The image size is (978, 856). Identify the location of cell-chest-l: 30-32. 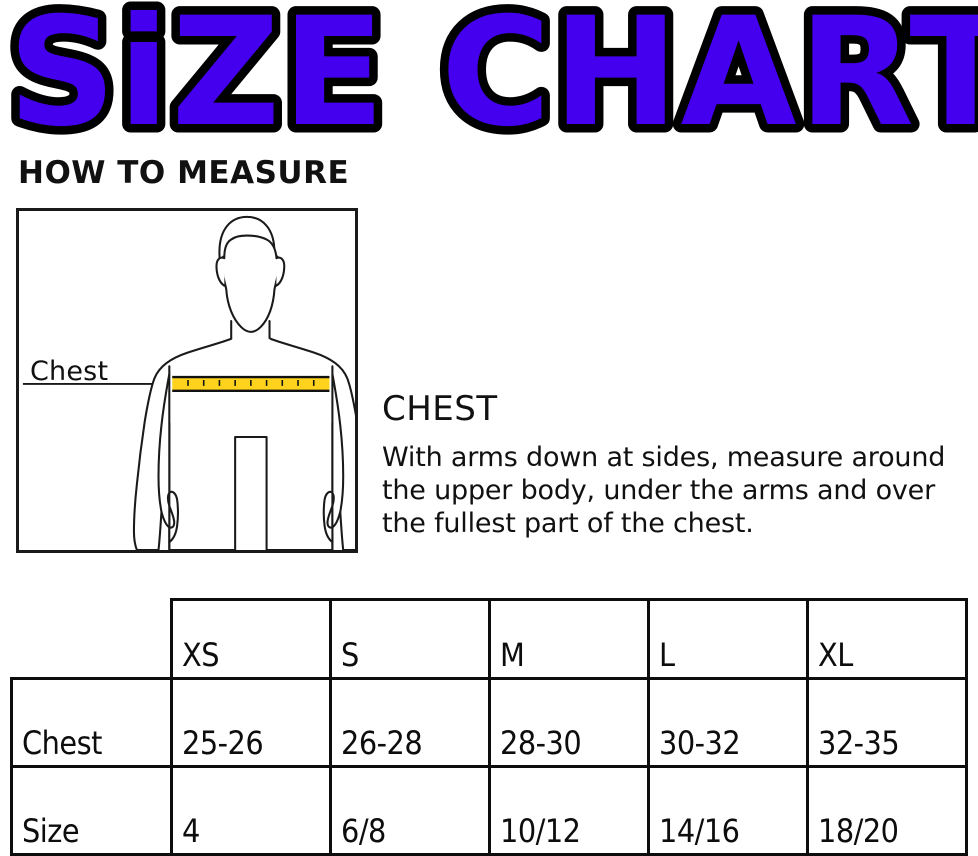
(728, 722).